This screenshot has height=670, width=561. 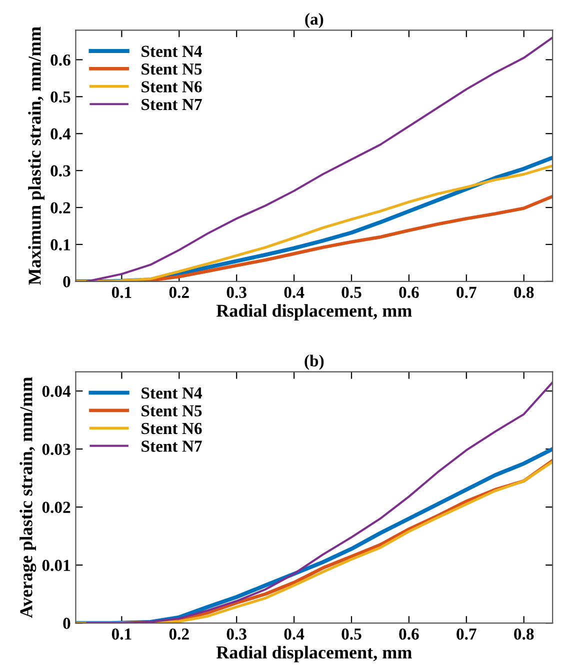 I want to click on y-tick-label: 0.5, so click(x=60, y=97).